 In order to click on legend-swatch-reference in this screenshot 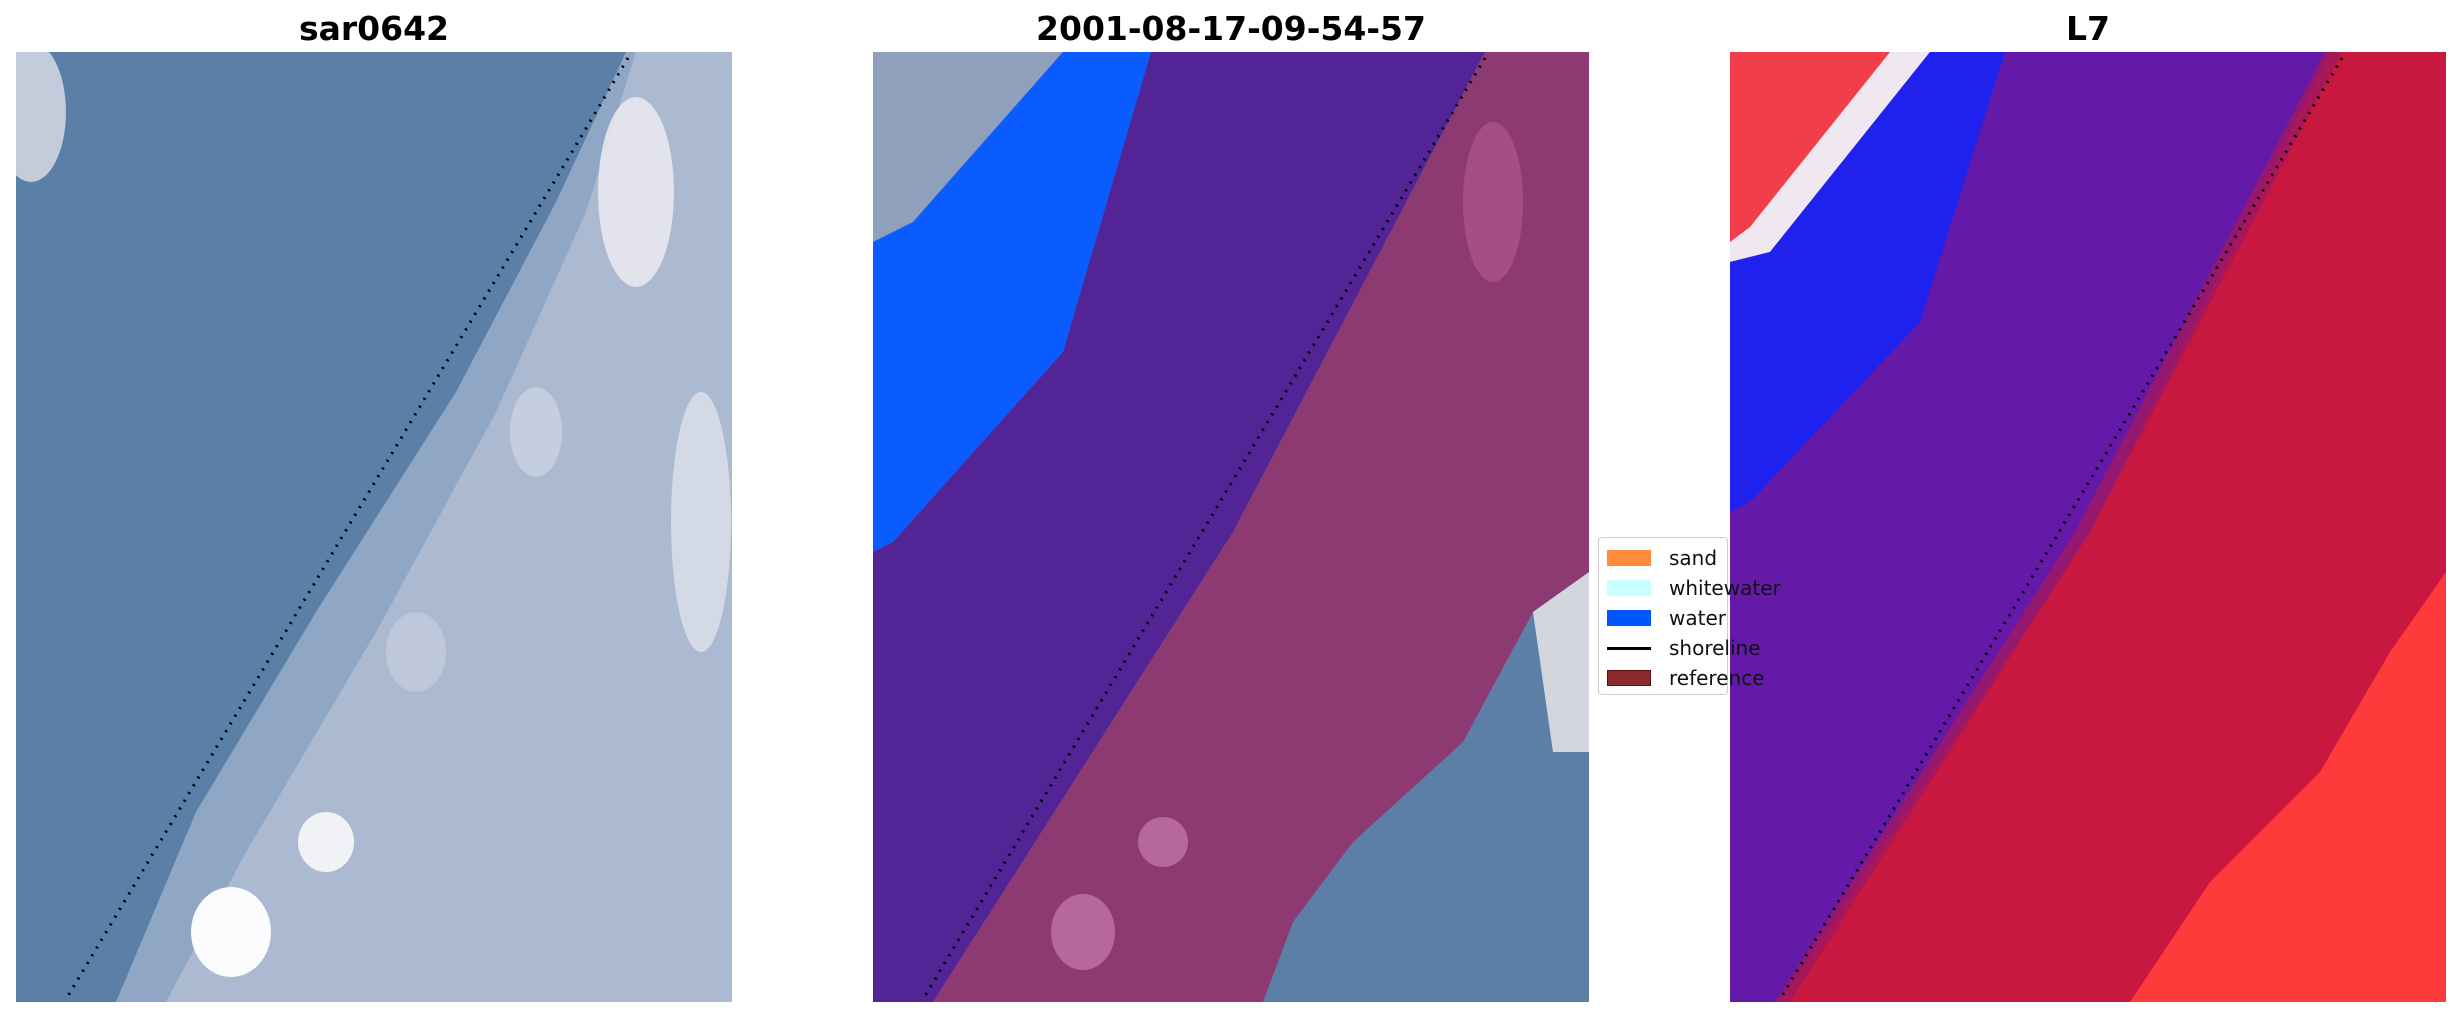, I will do `click(1629, 678)`.